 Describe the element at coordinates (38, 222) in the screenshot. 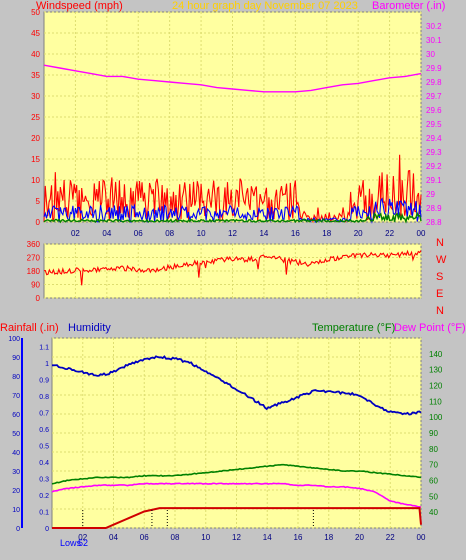

I see `wind-y-tick-label: 0` at that location.